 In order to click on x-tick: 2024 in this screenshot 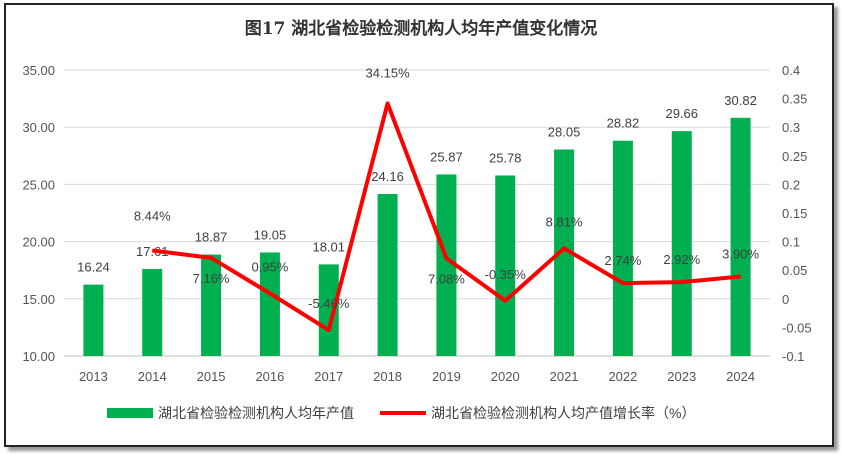, I will do `click(740, 376)`.